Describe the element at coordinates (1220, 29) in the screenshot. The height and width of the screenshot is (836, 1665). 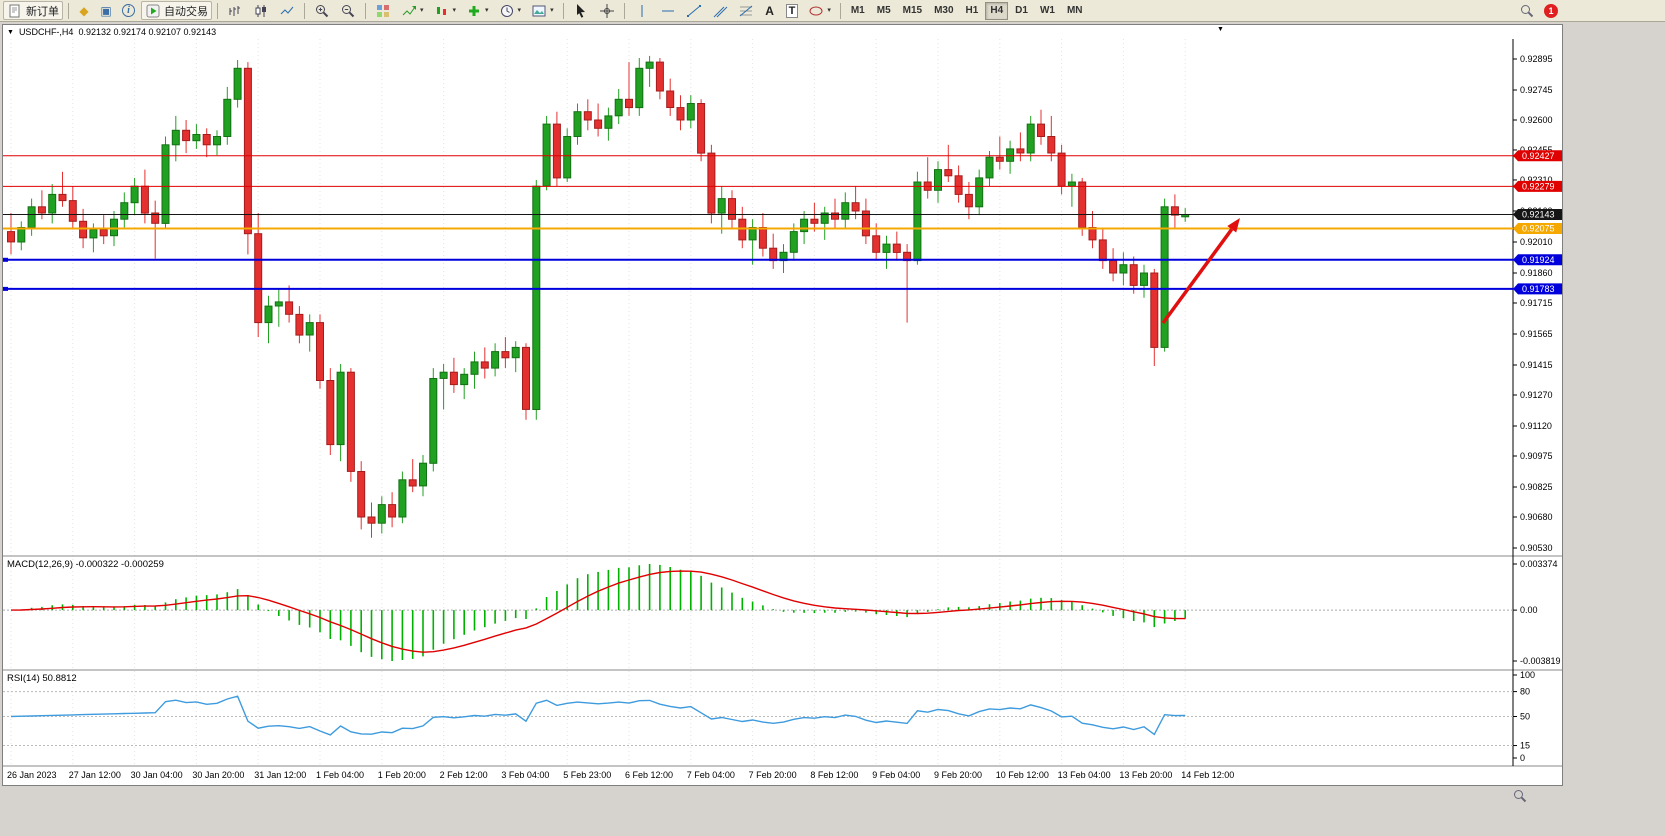
I see `one-click-trading-arrow-icon: ▼` at that location.